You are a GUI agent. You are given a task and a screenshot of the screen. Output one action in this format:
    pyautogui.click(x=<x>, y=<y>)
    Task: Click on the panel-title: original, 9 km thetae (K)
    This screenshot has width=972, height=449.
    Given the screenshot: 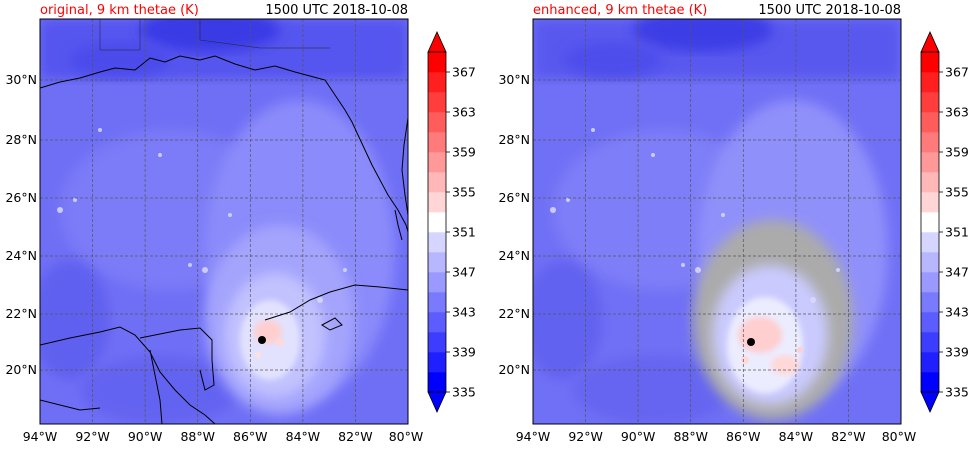 What is the action you would take?
    pyautogui.click(x=119, y=10)
    